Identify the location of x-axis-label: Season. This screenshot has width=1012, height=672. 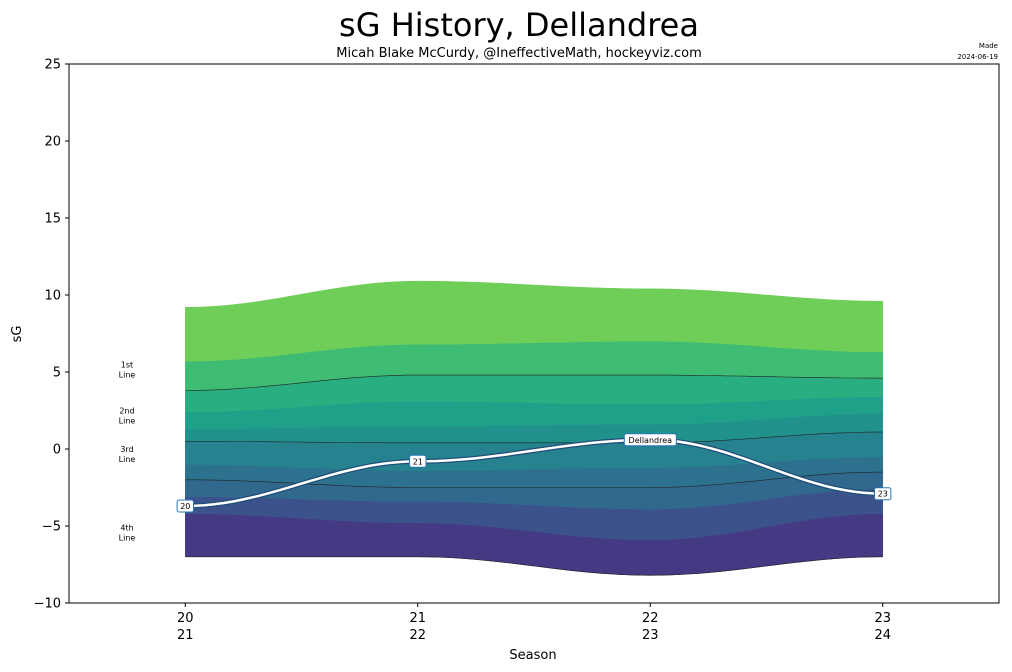
(532, 655).